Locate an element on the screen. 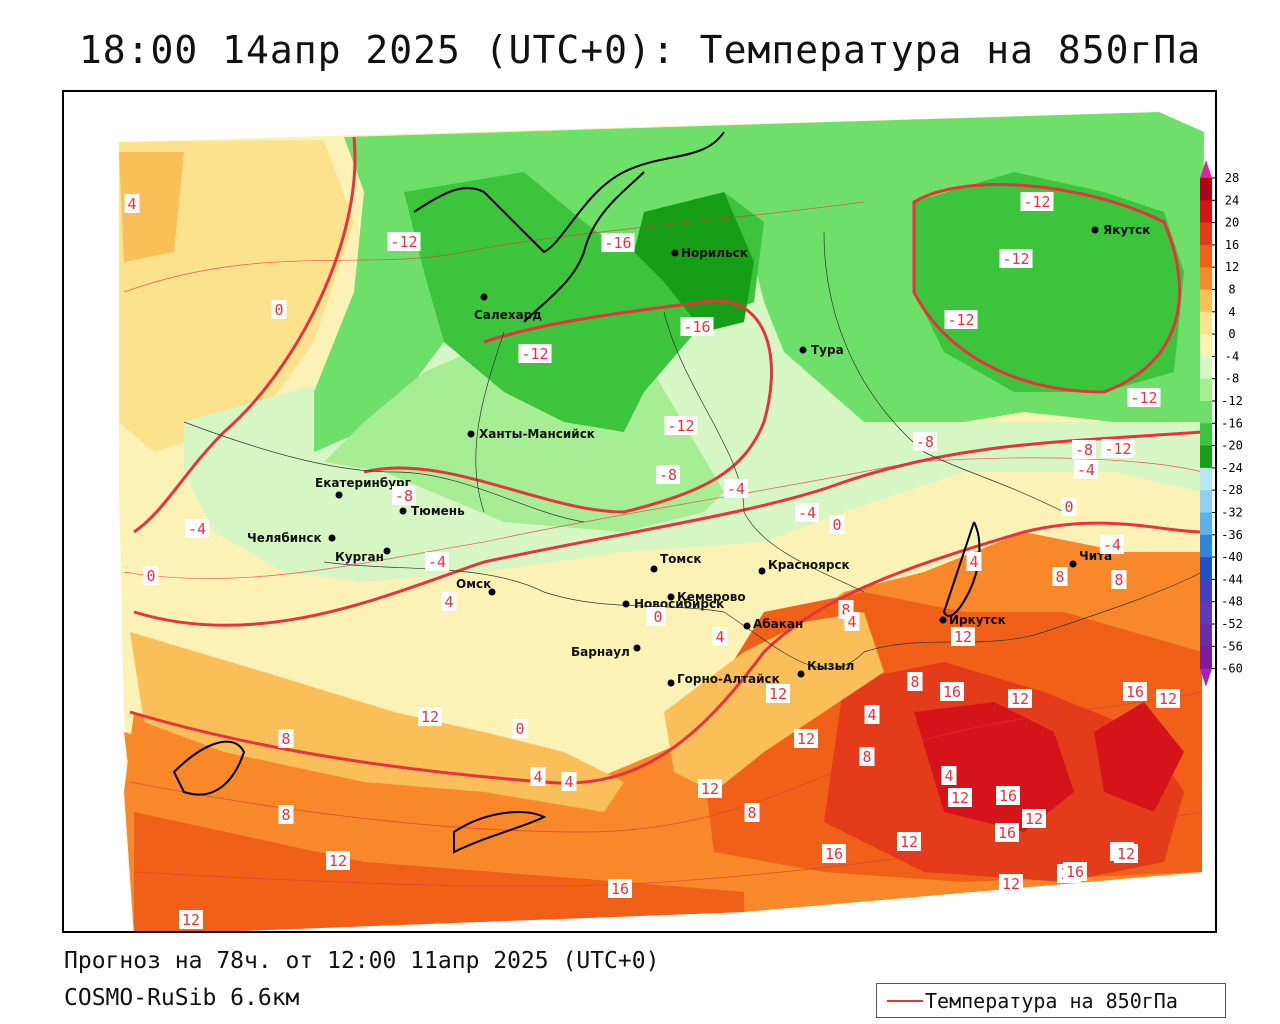 The width and height of the screenshot is (1280, 1024). colorbar-tick-label: 12 is located at coordinates (1232, 267).